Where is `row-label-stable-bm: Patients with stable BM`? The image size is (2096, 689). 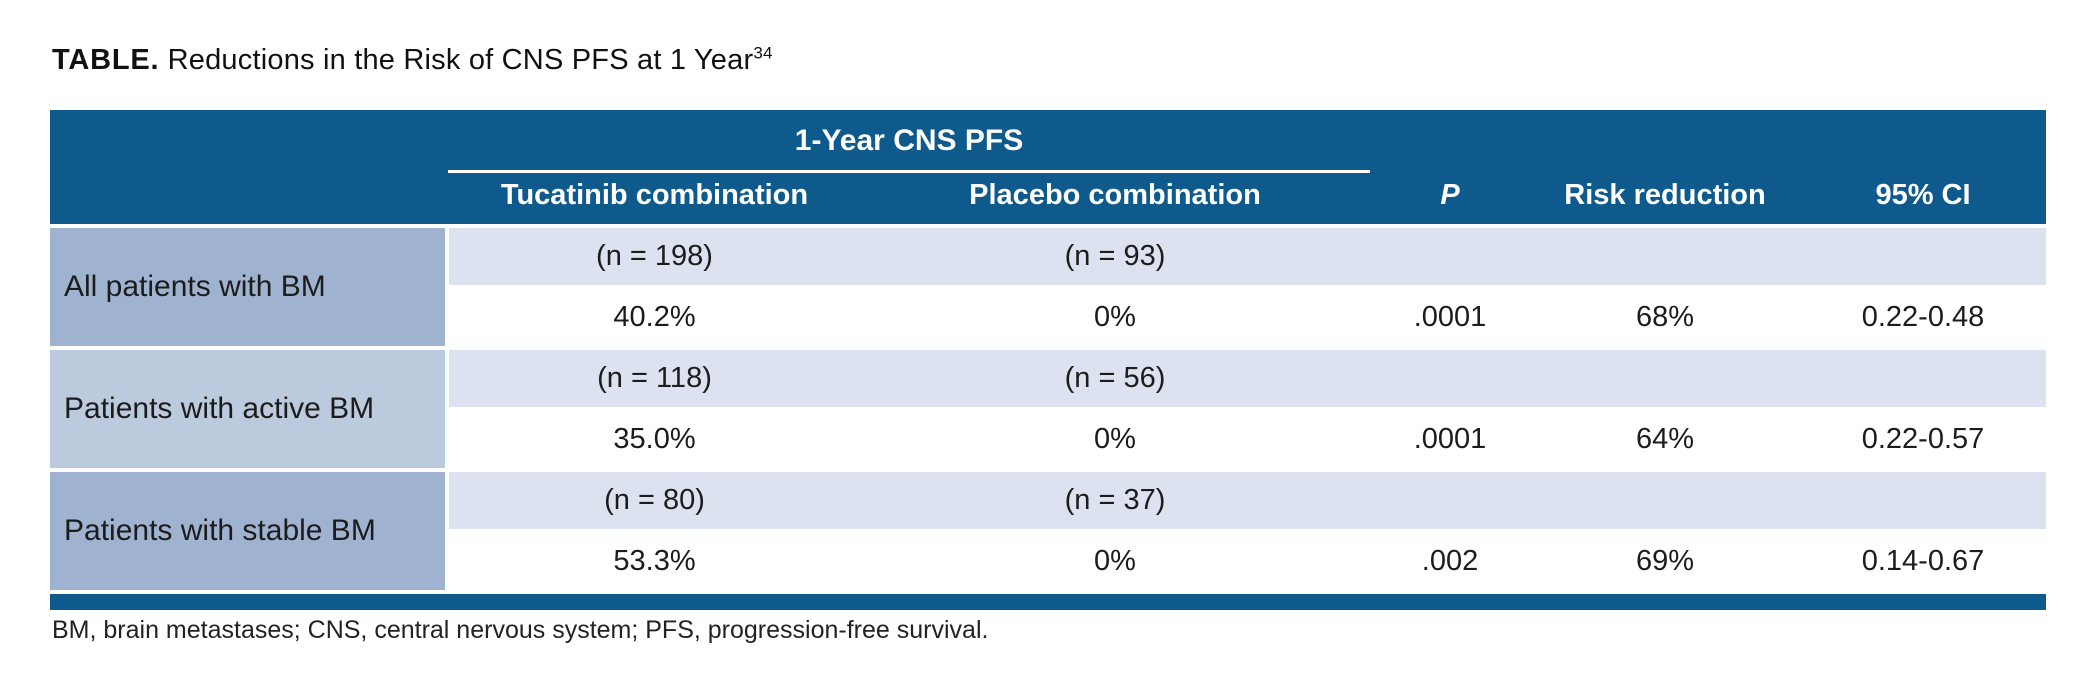
row-label-stable-bm: Patients with stable BM is located at coordinates (247, 531).